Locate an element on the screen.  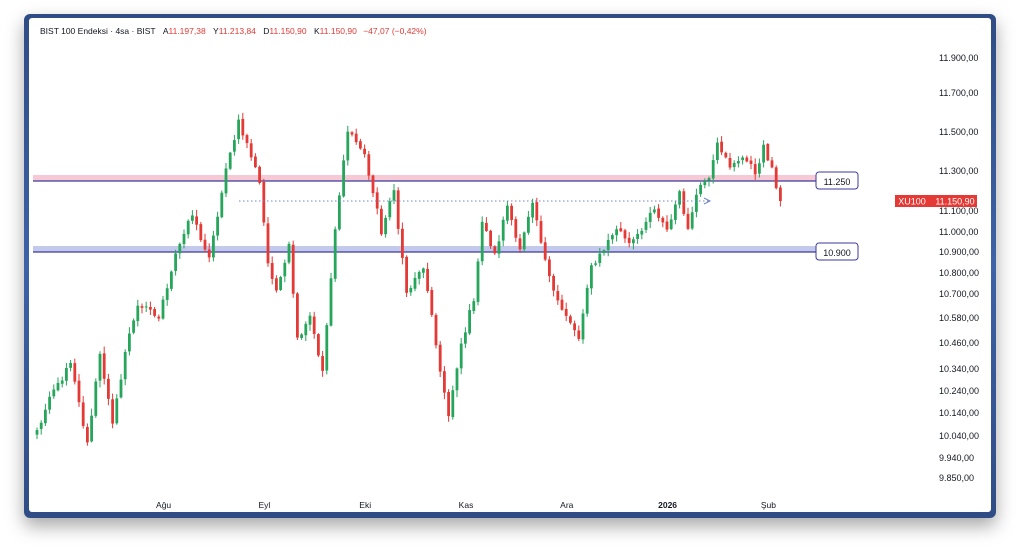
y-tick-label: 10.580,00 is located at coordinates (959, 318).